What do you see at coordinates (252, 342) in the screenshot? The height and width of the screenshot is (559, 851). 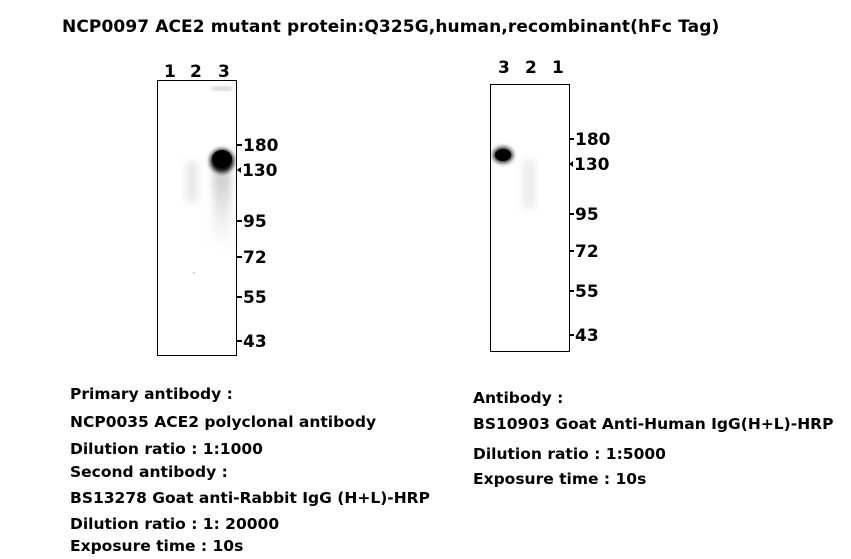 I see `left-marker-43: 43` at bounding box center [252, 342].